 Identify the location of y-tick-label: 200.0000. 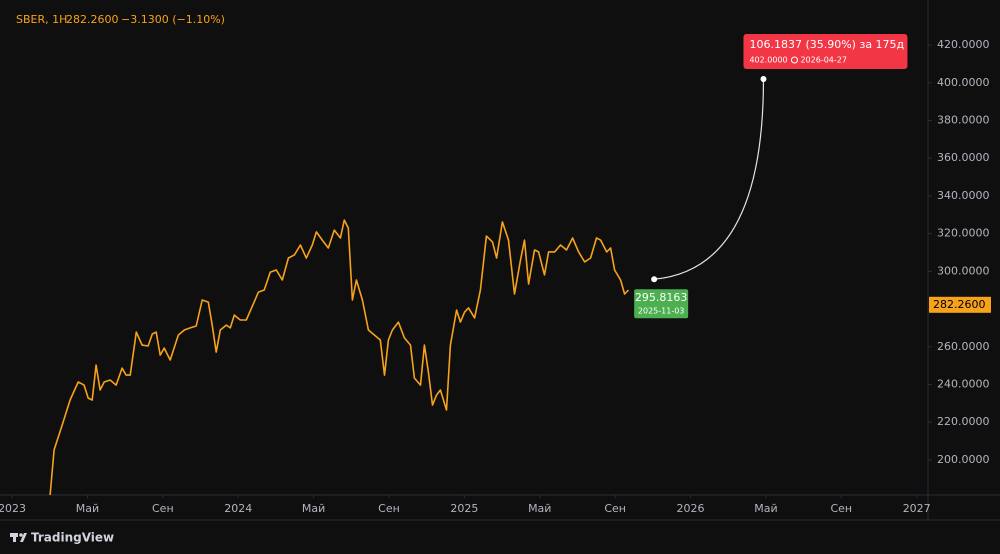
(963, 459).